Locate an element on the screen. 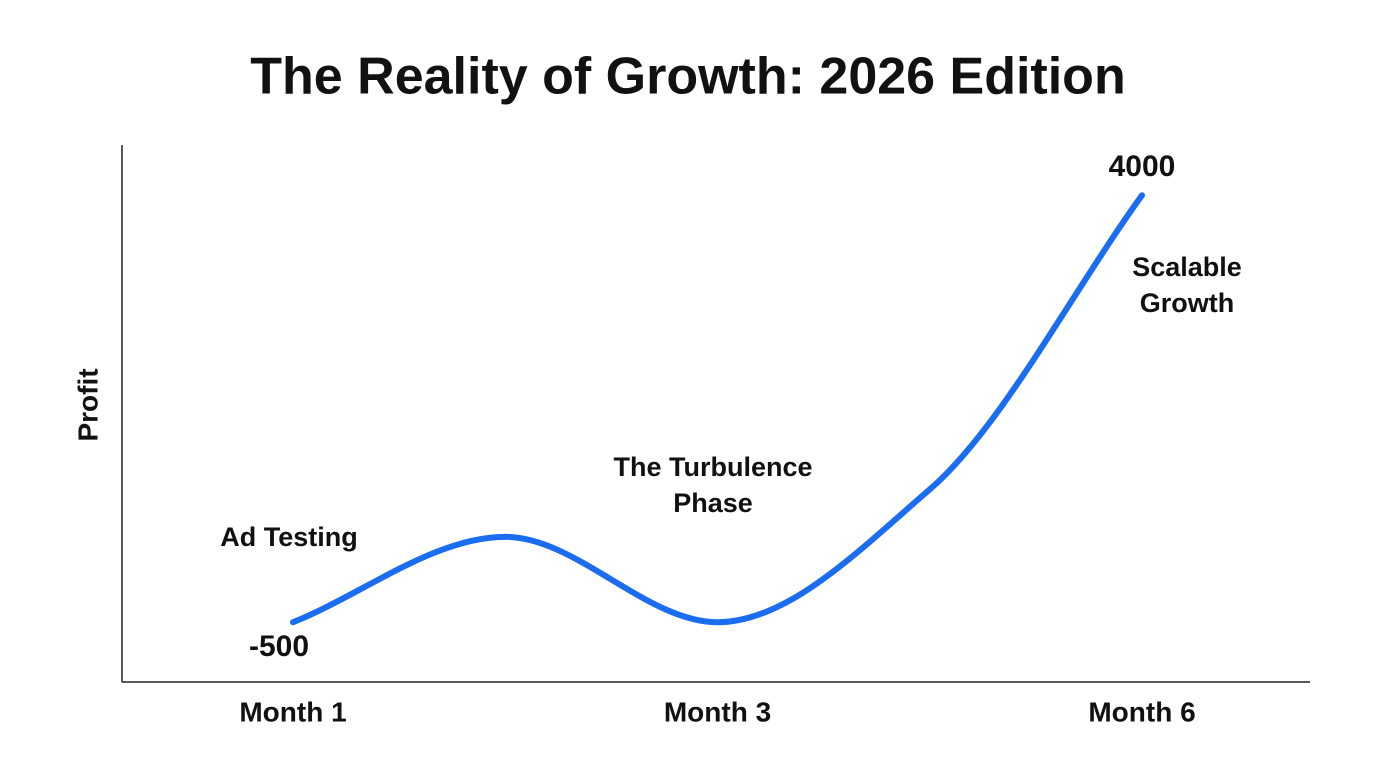 The width and height of the screenshot is (1376, 768). x-tick-label: Month 3 is located at coordinates (717, 711).